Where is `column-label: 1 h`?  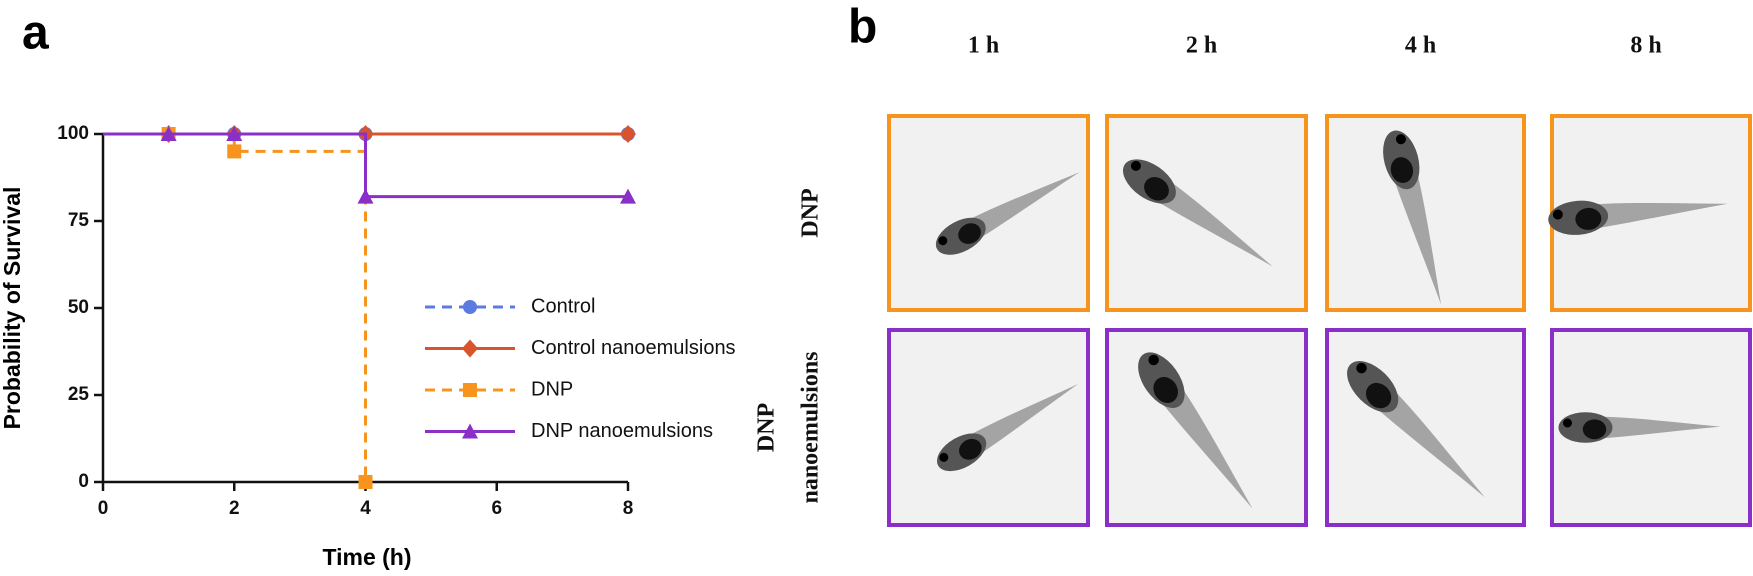
column-label: 1 h is located at coordinates (983, 46).